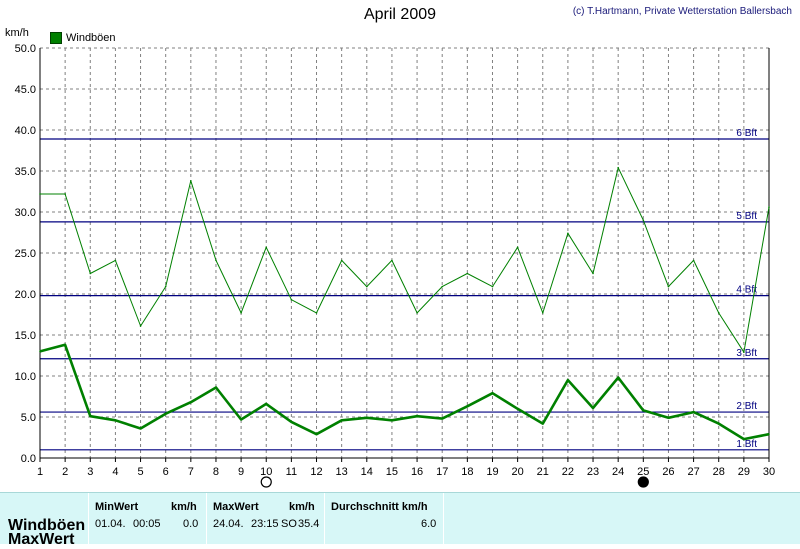 The width and height of the screenshot is (800, 549). What do you see at coordinates (517, 472) in the screenshot?
I see `x-tick-label: 20` at bounding box center [517, 472].